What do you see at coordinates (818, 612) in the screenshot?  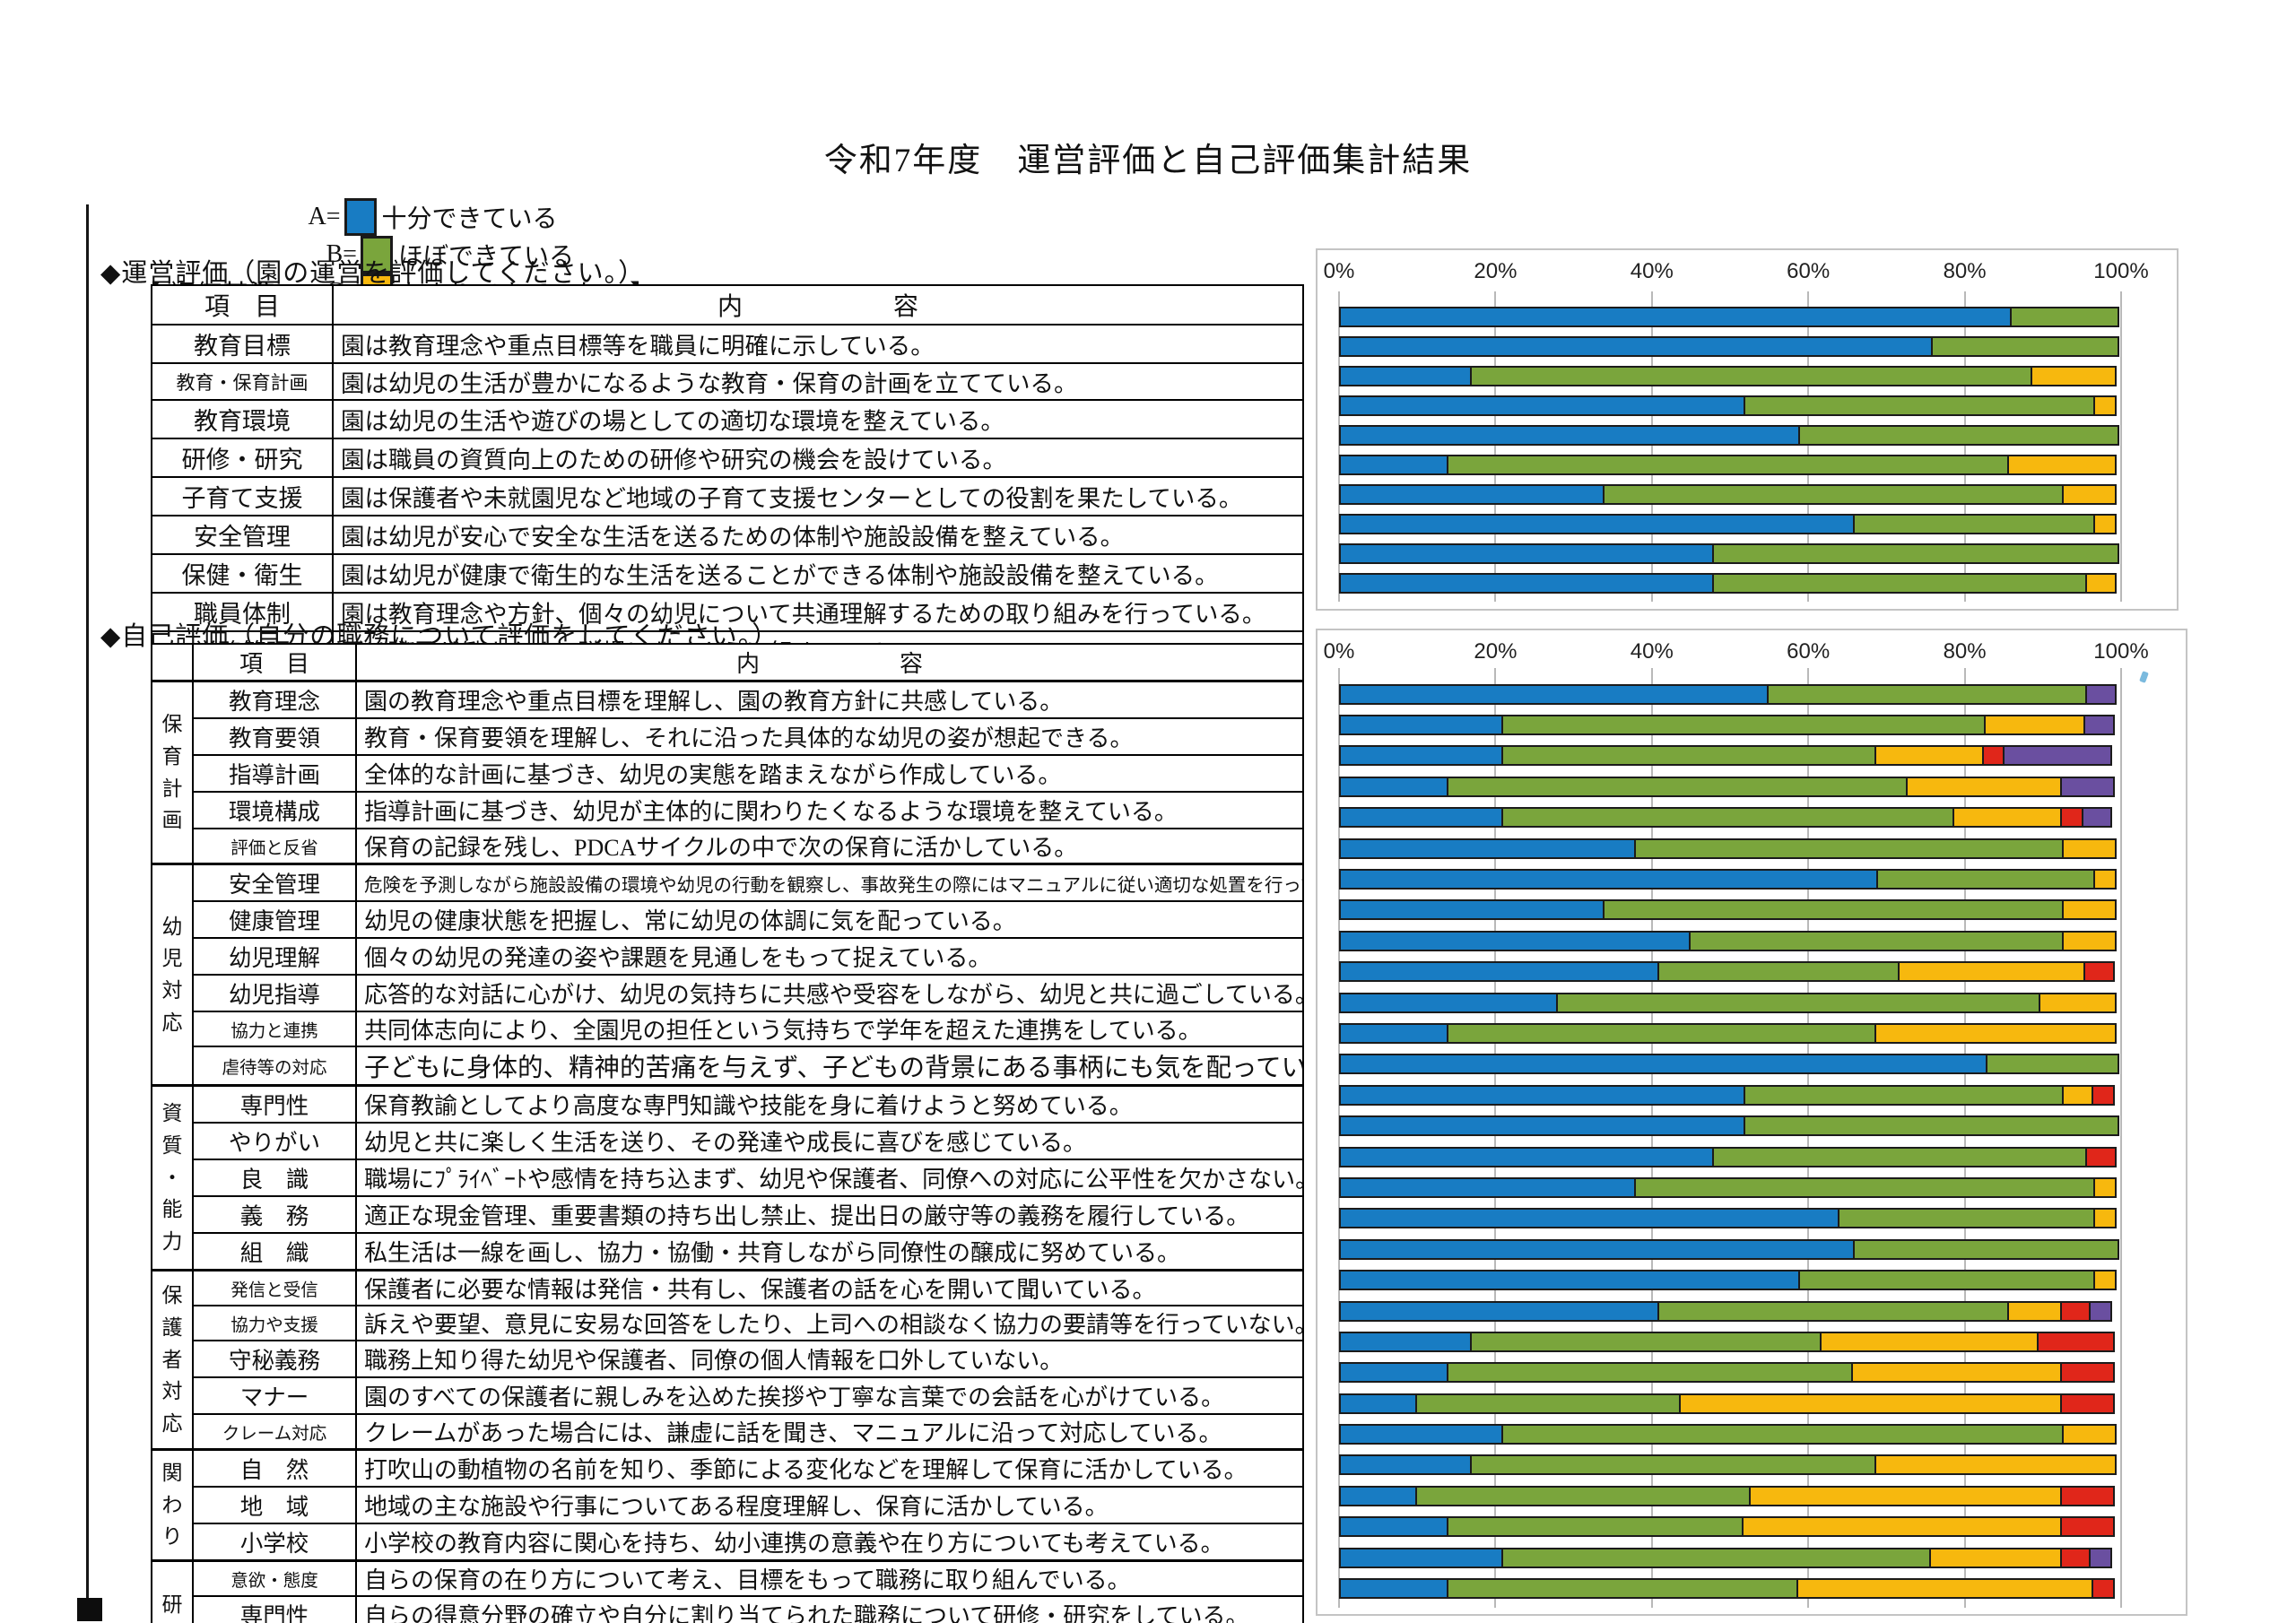 I see `row-content: 園は教育理念や方針、個々の幼児について共通理解するための取り組みを行っている。` at bounding box center [818, 612].